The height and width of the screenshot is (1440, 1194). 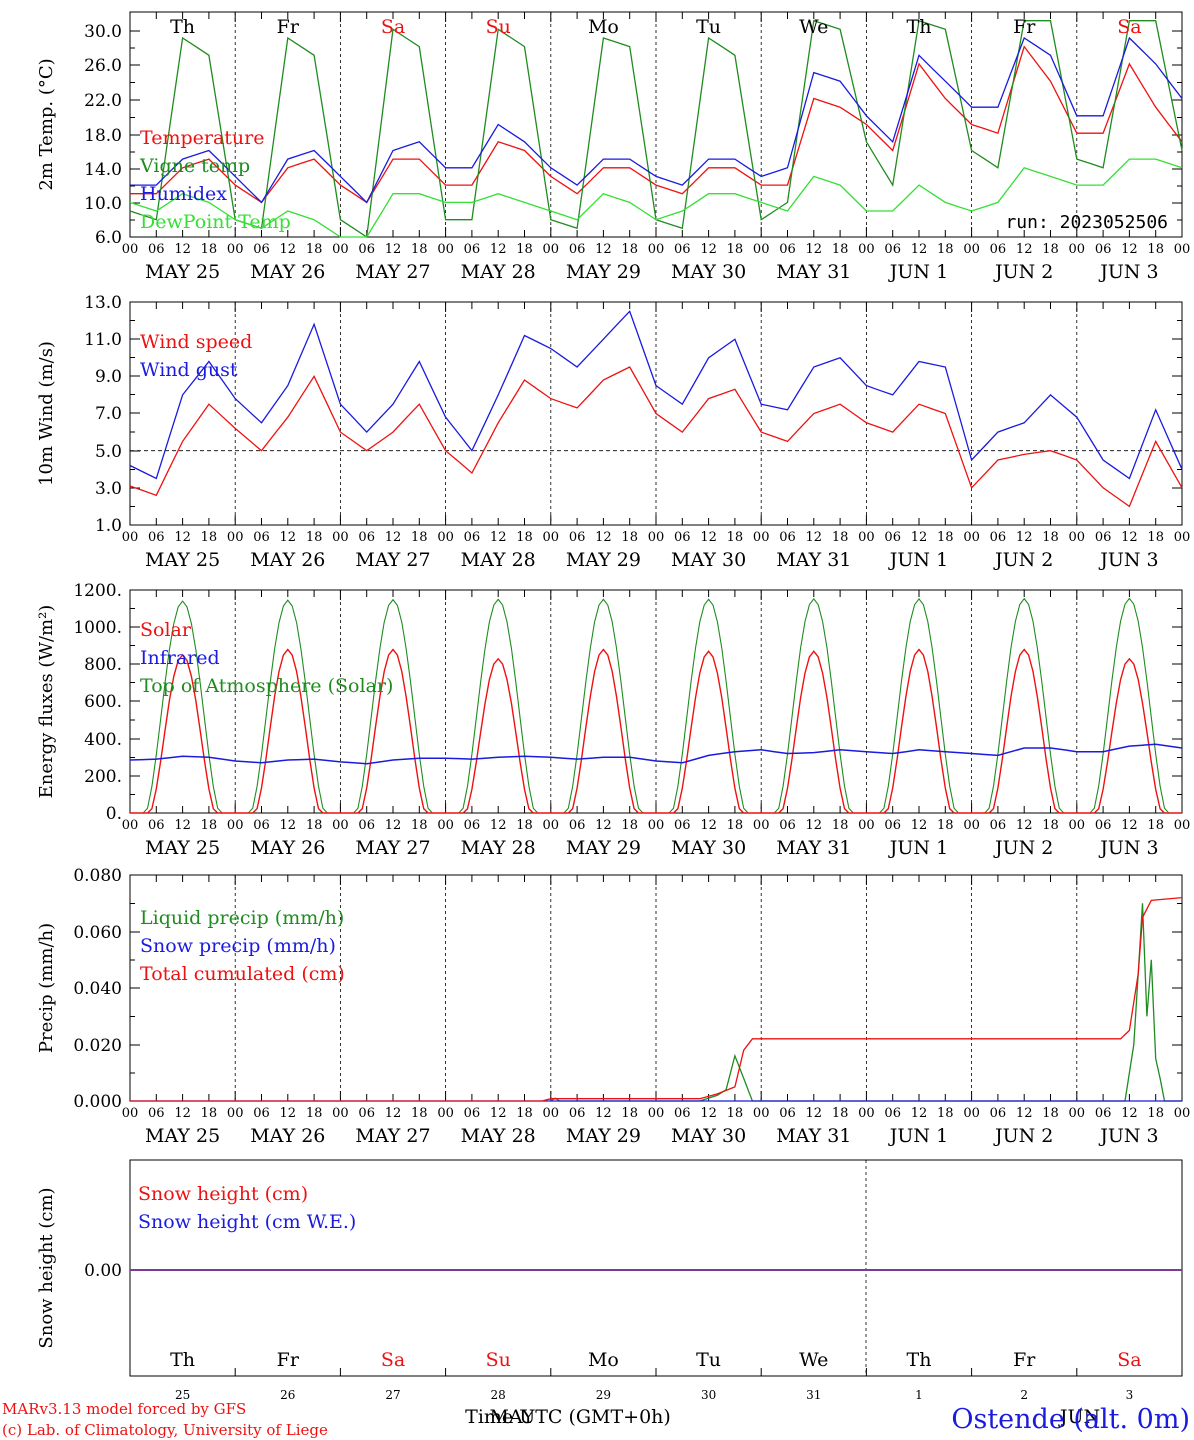 I want to click on y-tick-label: 9.0, so click(x=108, y=377).